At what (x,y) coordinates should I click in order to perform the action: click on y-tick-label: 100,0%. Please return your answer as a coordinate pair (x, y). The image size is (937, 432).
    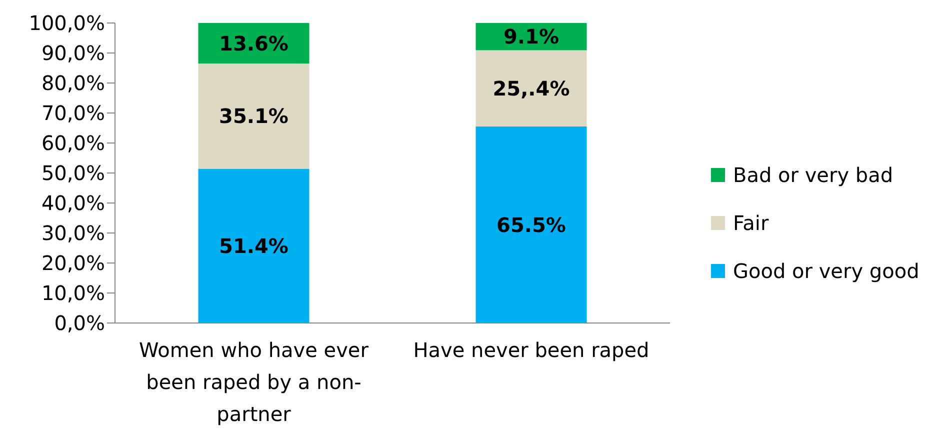
    Looking at the image, I should click on (66, 23).